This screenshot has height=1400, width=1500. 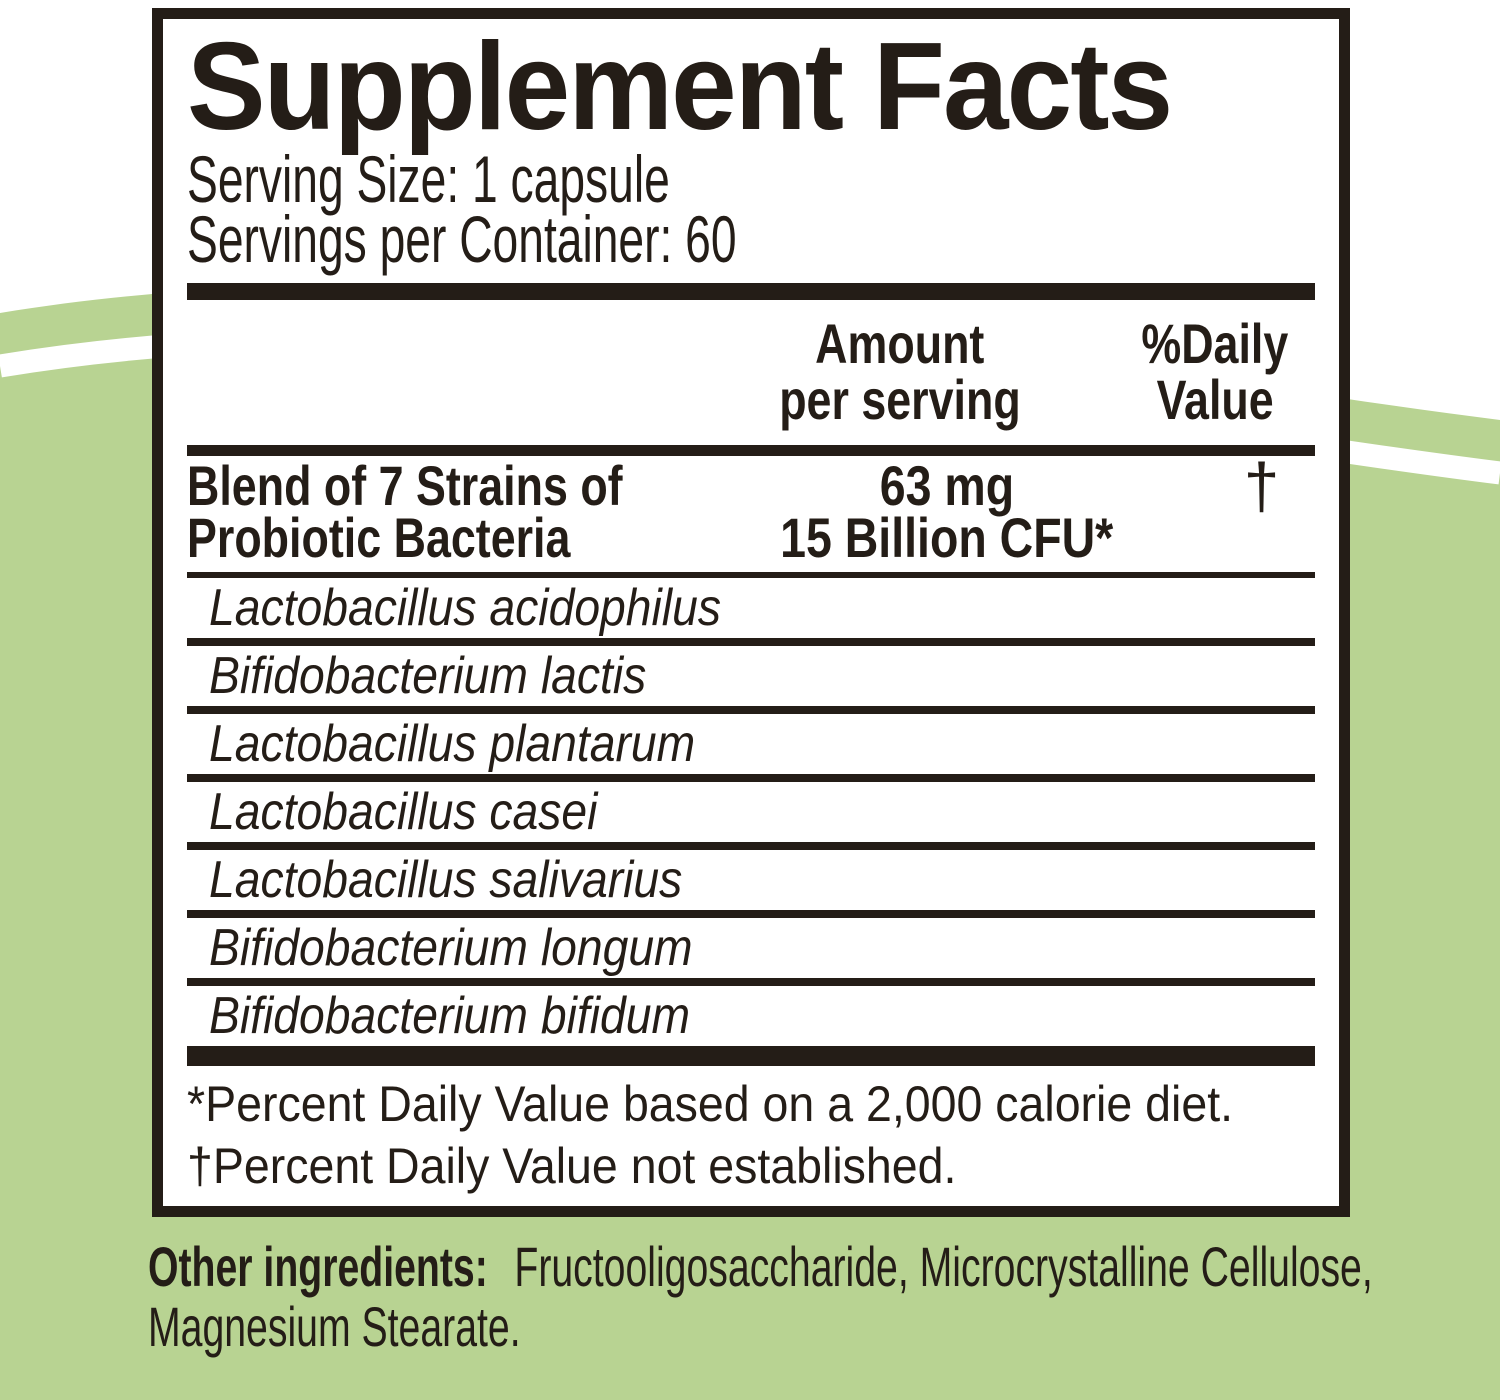 What do you see at coordinates (465, 608) in the screenshot?
I see `strain-name: Lactobacillus acidophilus` at bounding box center [465, 608].